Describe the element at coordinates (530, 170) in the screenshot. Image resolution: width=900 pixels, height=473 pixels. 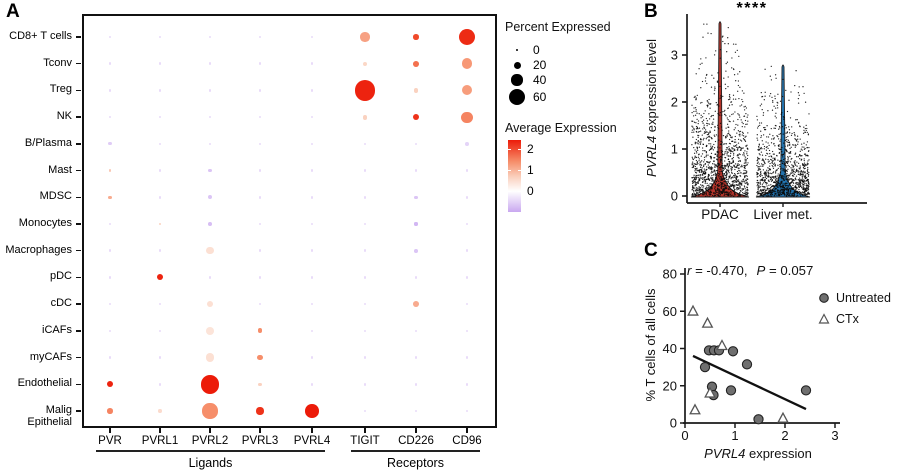
I see `color-legend-tick: 1` at that location.